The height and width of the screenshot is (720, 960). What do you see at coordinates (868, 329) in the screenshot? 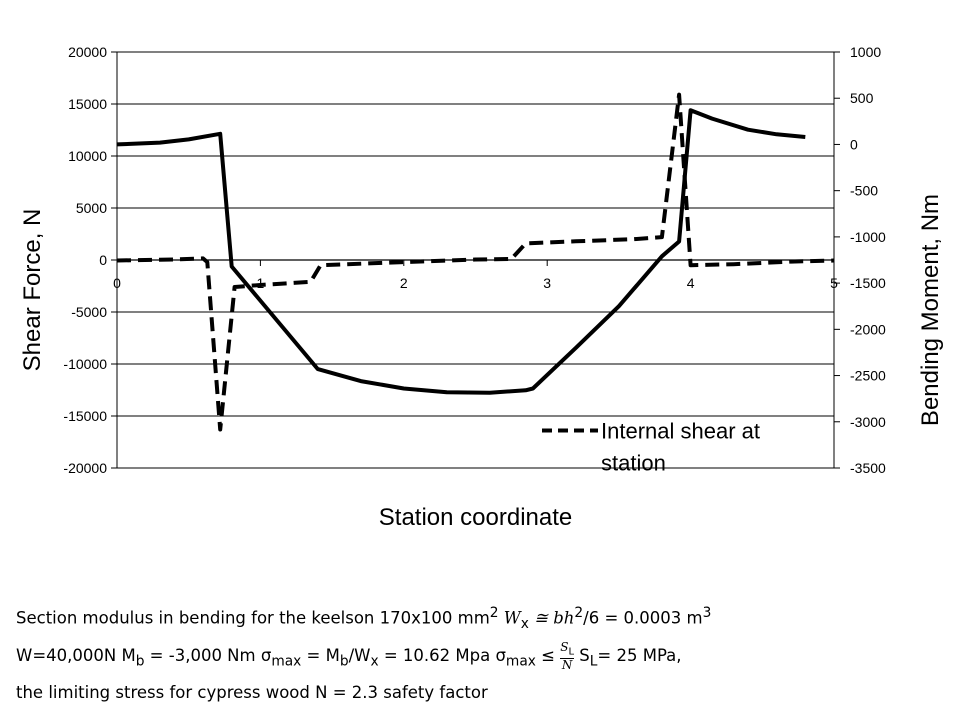
I see `y-right-tick-label: -2000` at bounding box center [868, 329].